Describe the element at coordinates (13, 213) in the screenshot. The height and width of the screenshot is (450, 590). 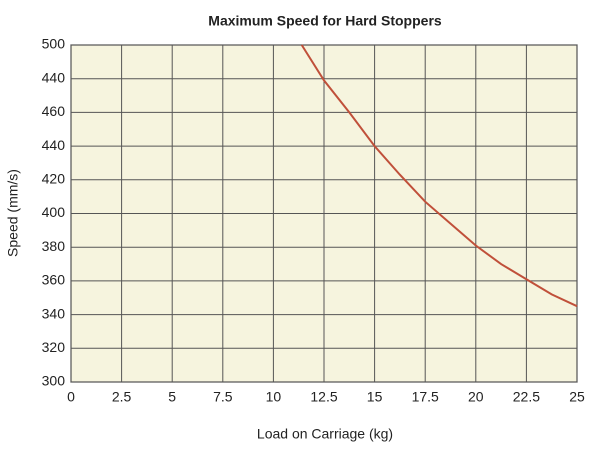
I see `y-axis-label: Speed (mm/s)` at that location.